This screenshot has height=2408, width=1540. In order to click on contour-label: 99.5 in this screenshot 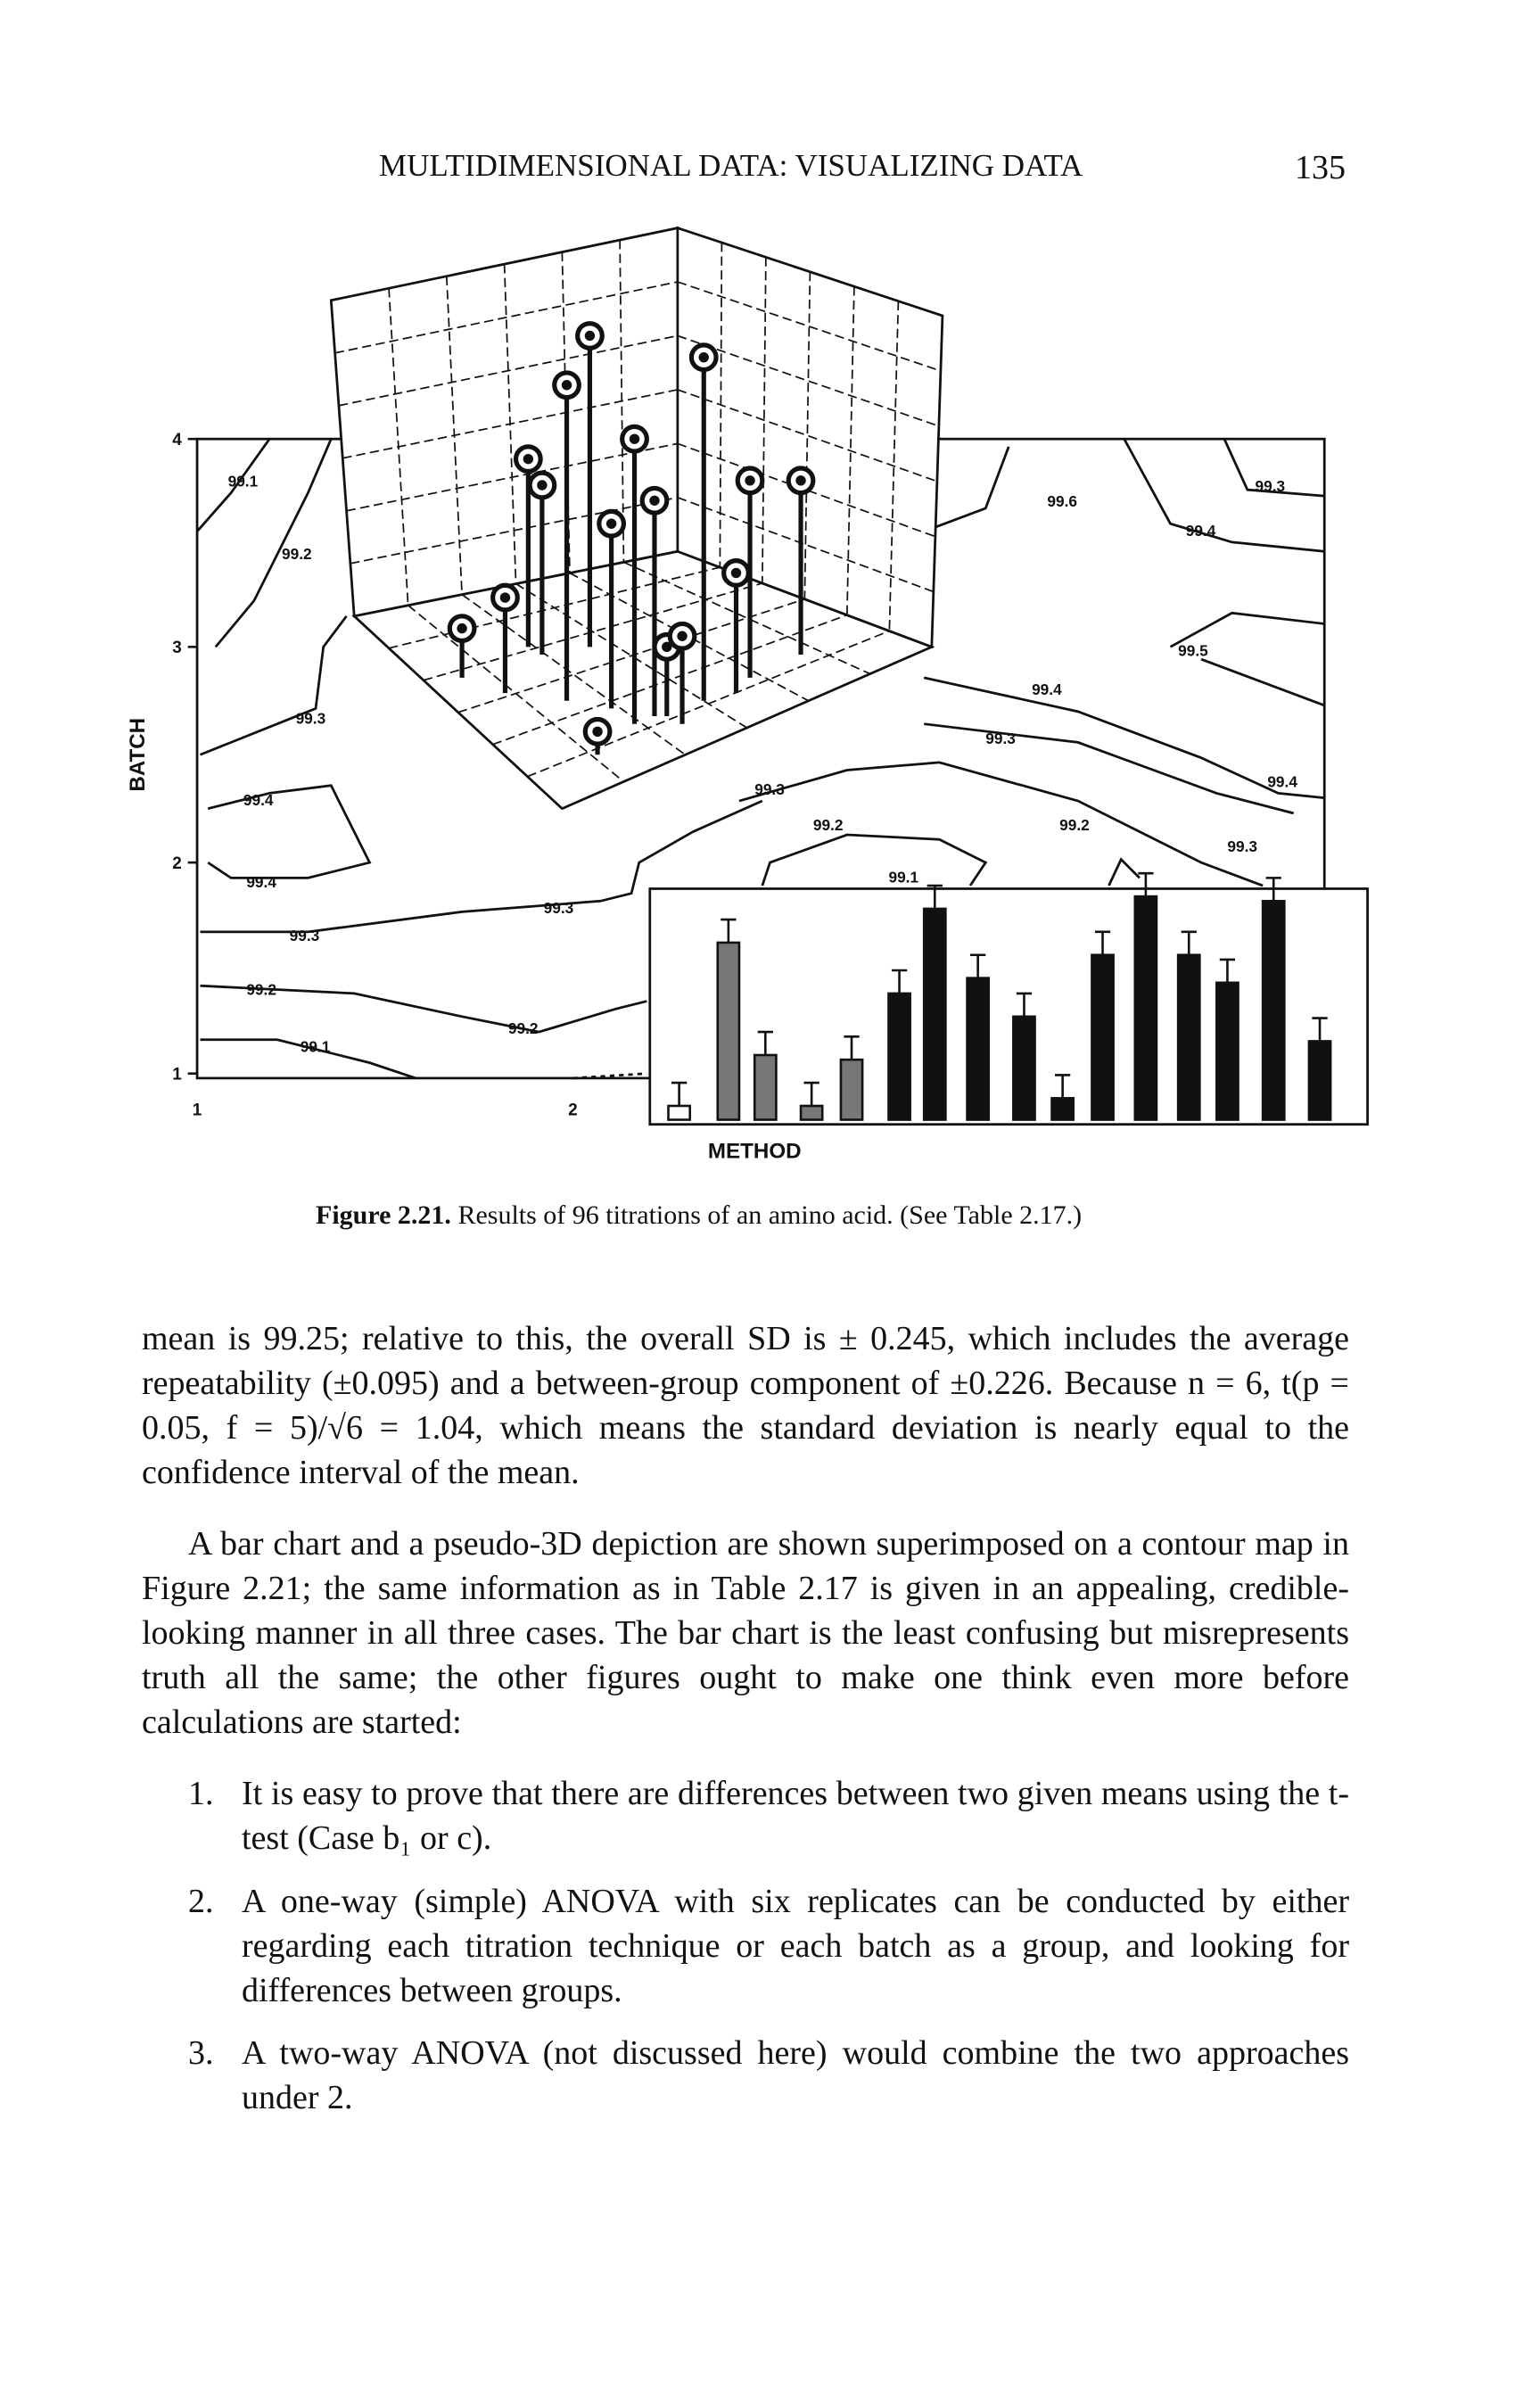, I will do `click(1193, 651)`.